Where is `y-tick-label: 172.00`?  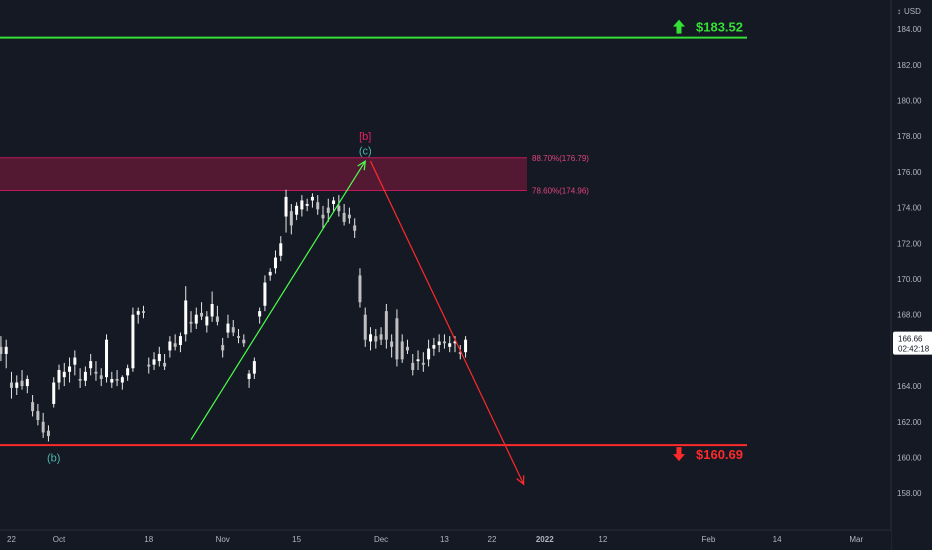 y-tick-label: 172.00 is located at coordinates (909, 243).